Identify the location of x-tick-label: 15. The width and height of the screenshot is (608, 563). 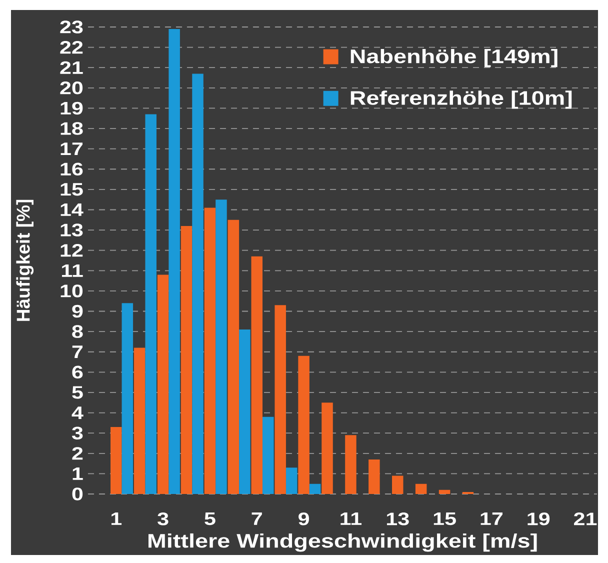
(445, 519).